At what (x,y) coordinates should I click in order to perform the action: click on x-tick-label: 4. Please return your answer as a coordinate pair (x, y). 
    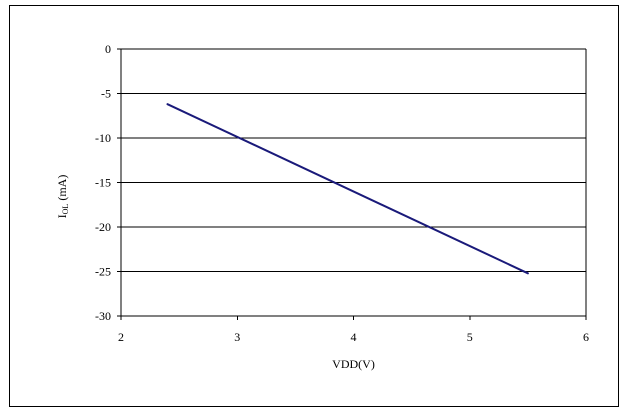
    Looking at the image, I should click on (354, 337).